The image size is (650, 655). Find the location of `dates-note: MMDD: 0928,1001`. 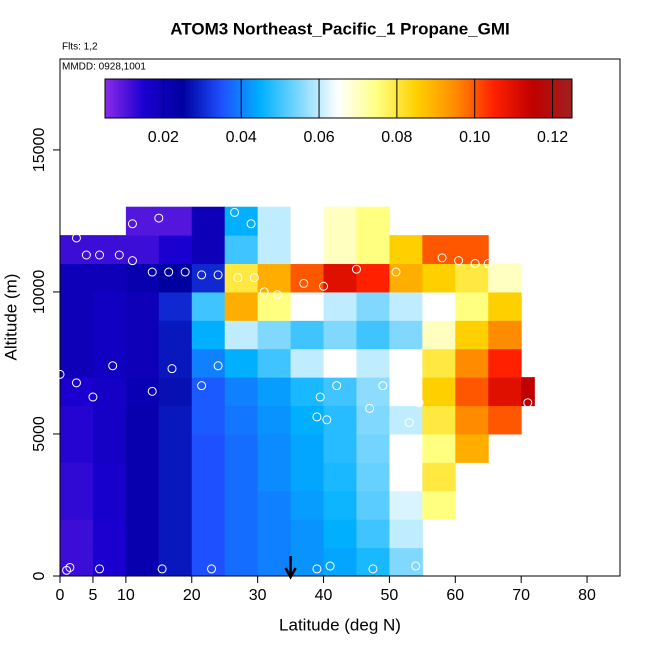

dates-note: MMDD: 0928,1001 is located at coordinates (104, 67).